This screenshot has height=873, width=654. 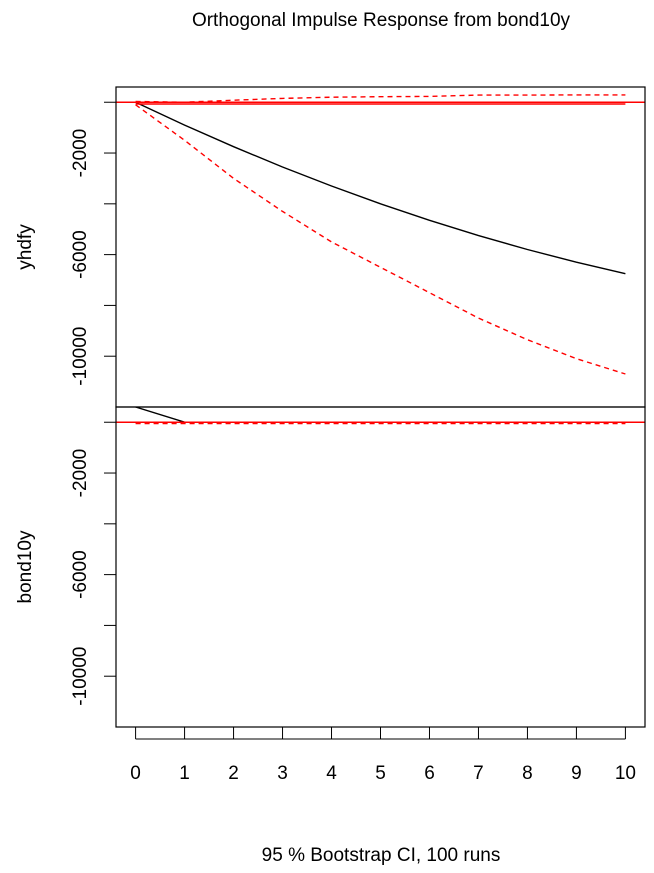 What do you see at coordinates (331, 773) in the screenshot?
I see `x-tick-label: 4` at bounding box center [331, 773].